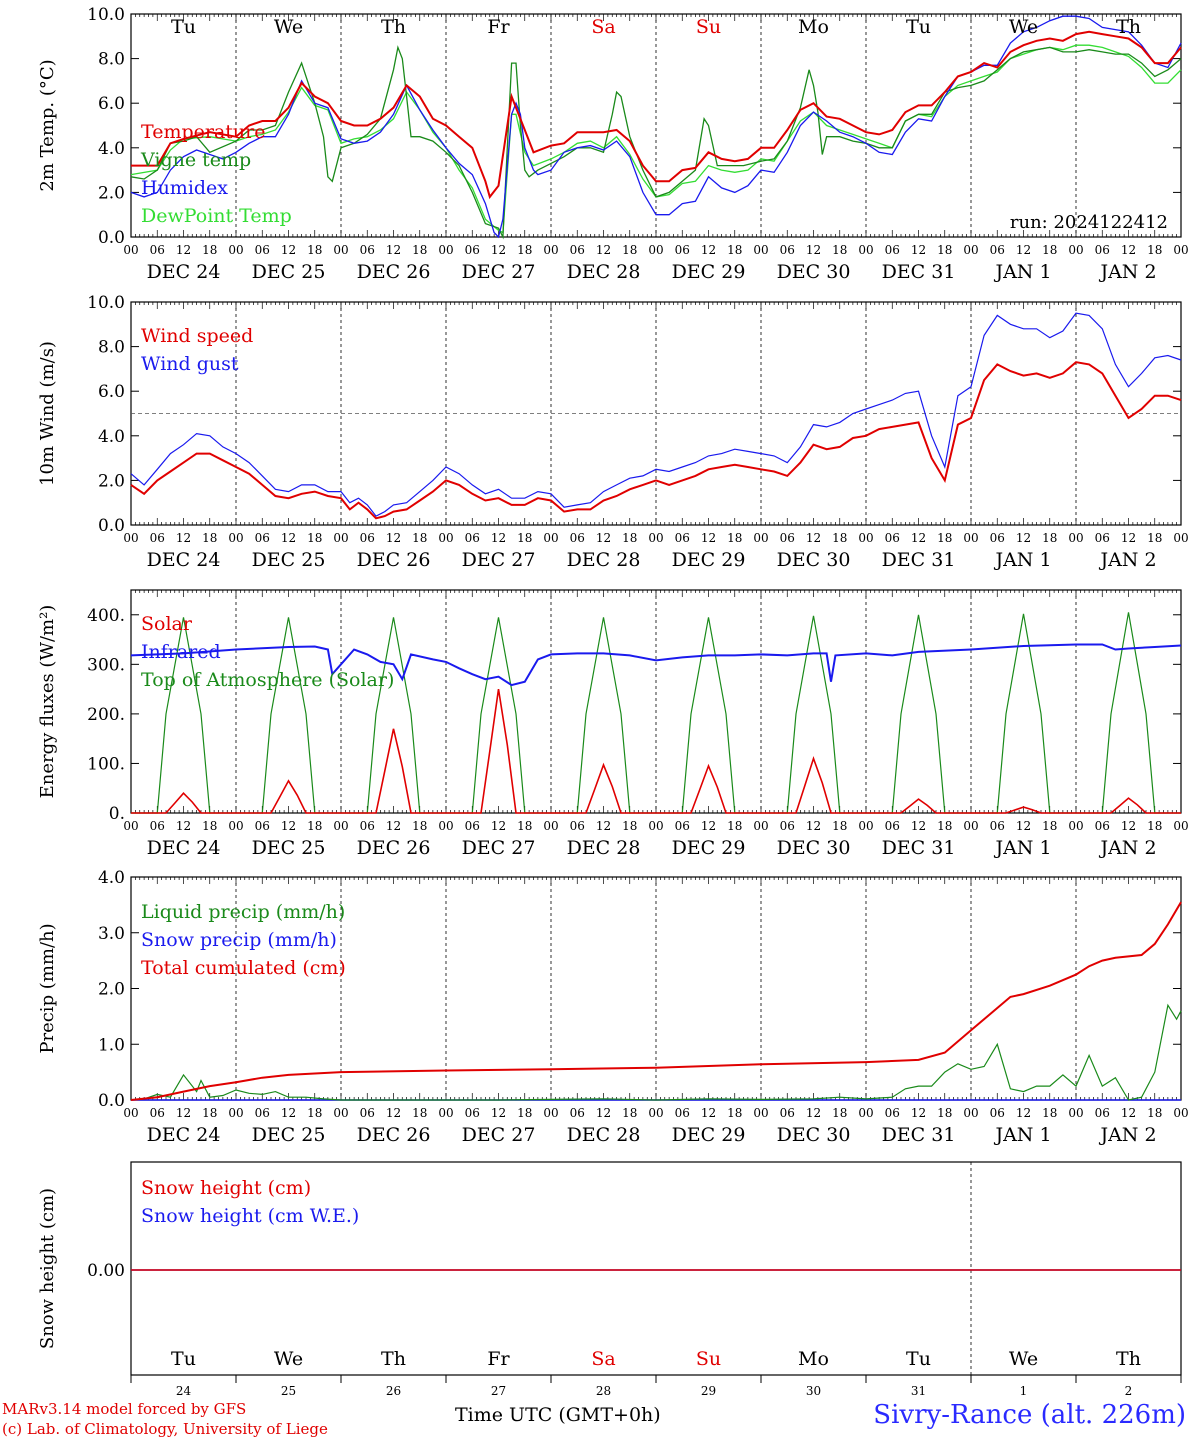 Image resolution: width=1194 pixels, height=1440 pixels. Describe the element at coordinates (498, 1391) in the screenshot. I see `day-number-label: 27` at that location.